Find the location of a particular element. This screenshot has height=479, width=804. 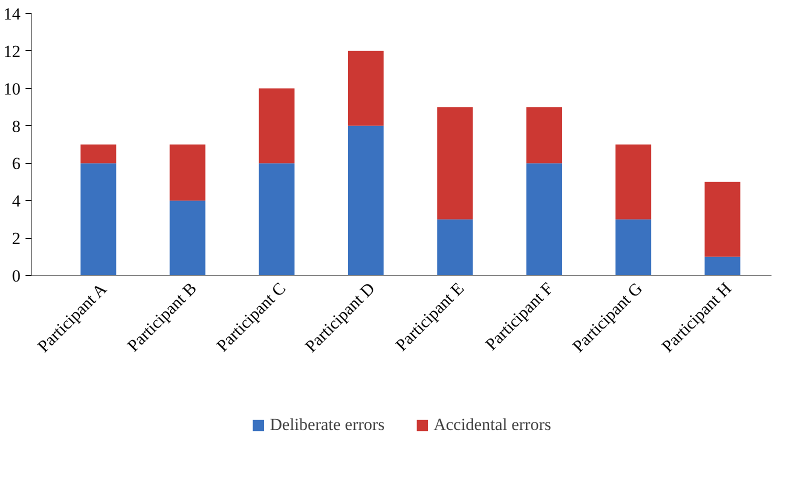

y-tick-label: 12 is located at coordinates (12, 51).